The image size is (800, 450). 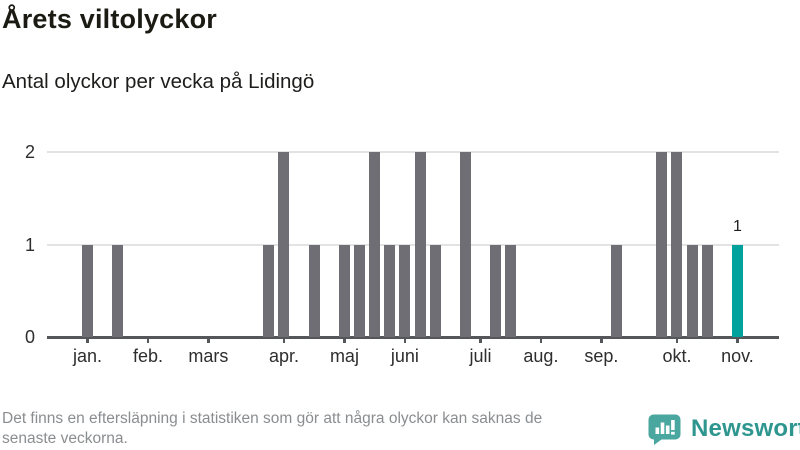 I want to click on x-axis-line, so click(x=413, y=337).